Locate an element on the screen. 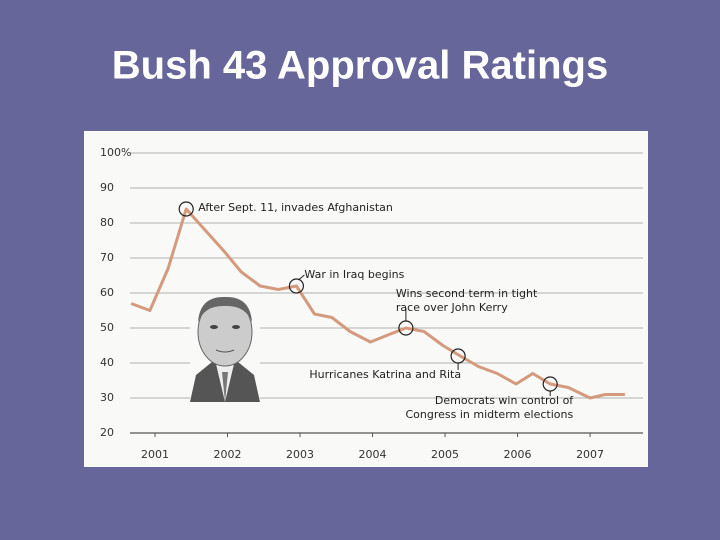 This screenshot has height=540, width=720. x-tick-label: 2006 is located at coordinates (518, 454).